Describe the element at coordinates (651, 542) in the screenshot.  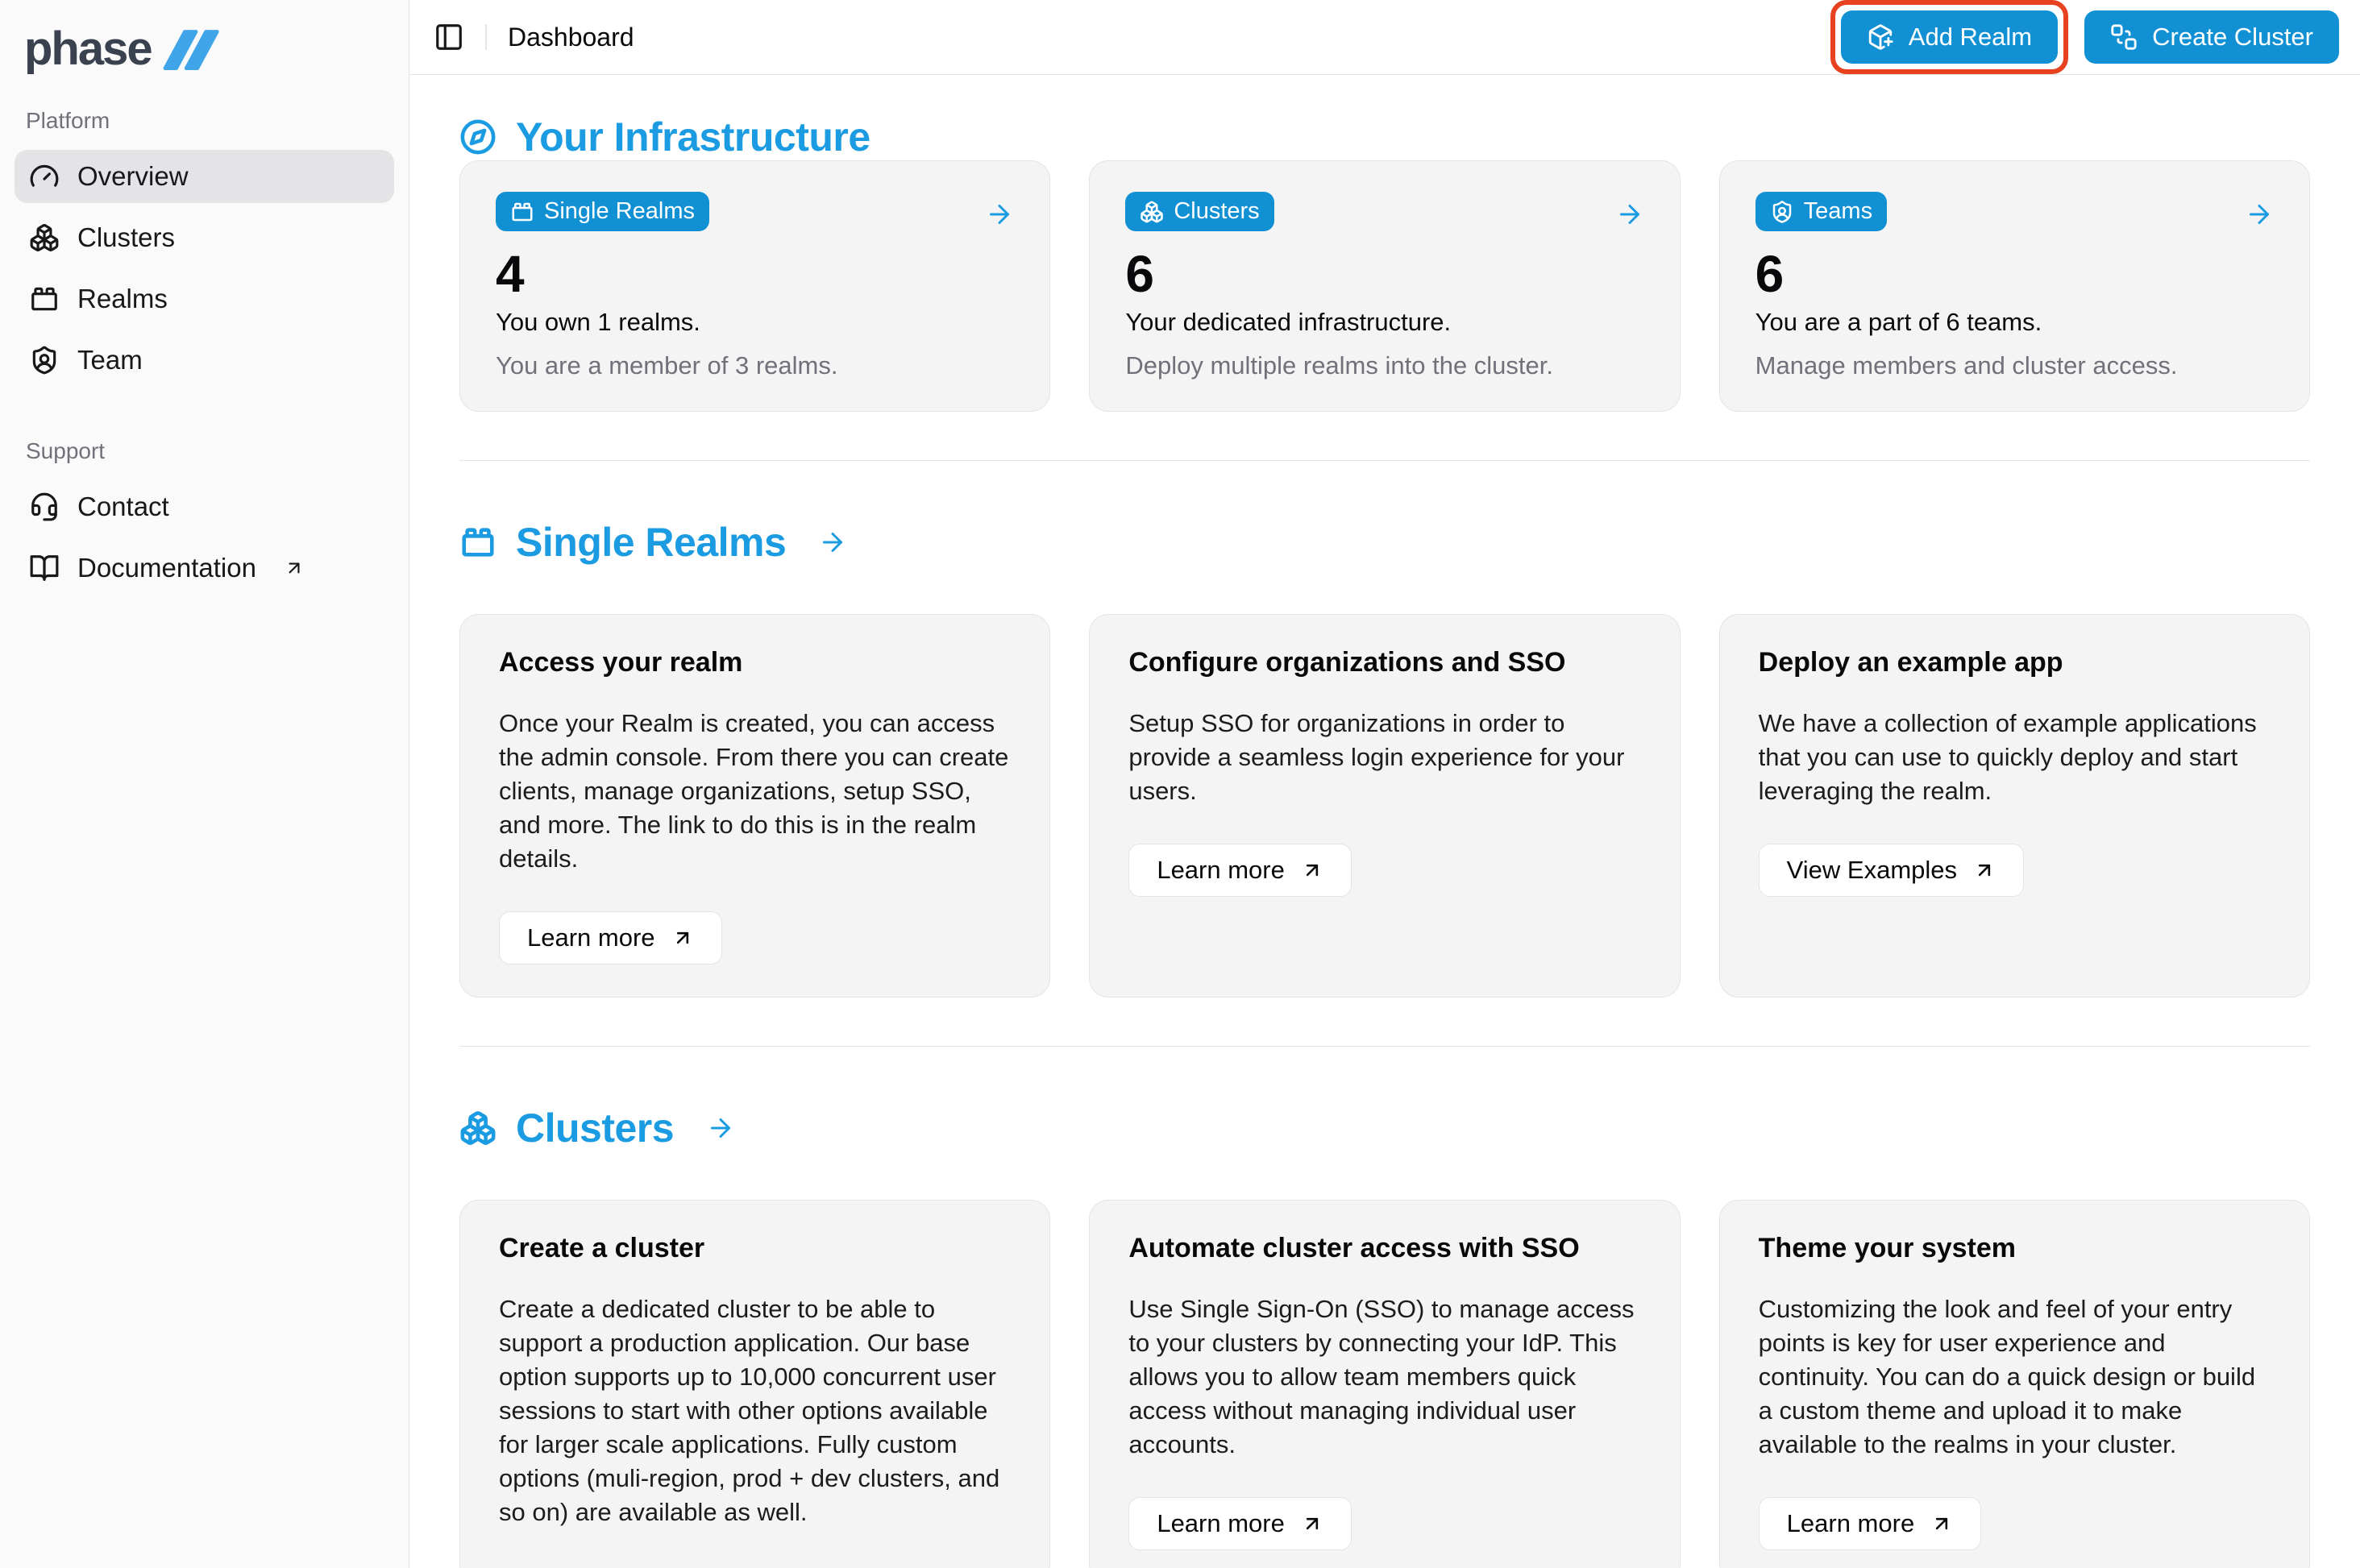
I see `section-title: Single Realms` at that location.